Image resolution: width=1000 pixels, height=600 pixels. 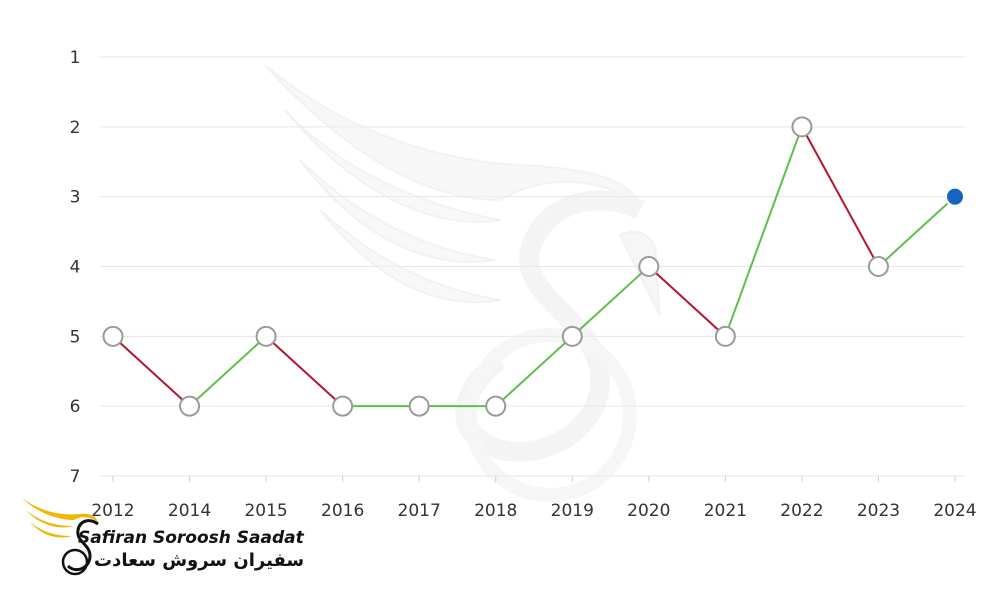 I want to click on brand-logo: Safiran Soroosh Saadat سفیران سروش سعادت, so click(x=162, y=537).